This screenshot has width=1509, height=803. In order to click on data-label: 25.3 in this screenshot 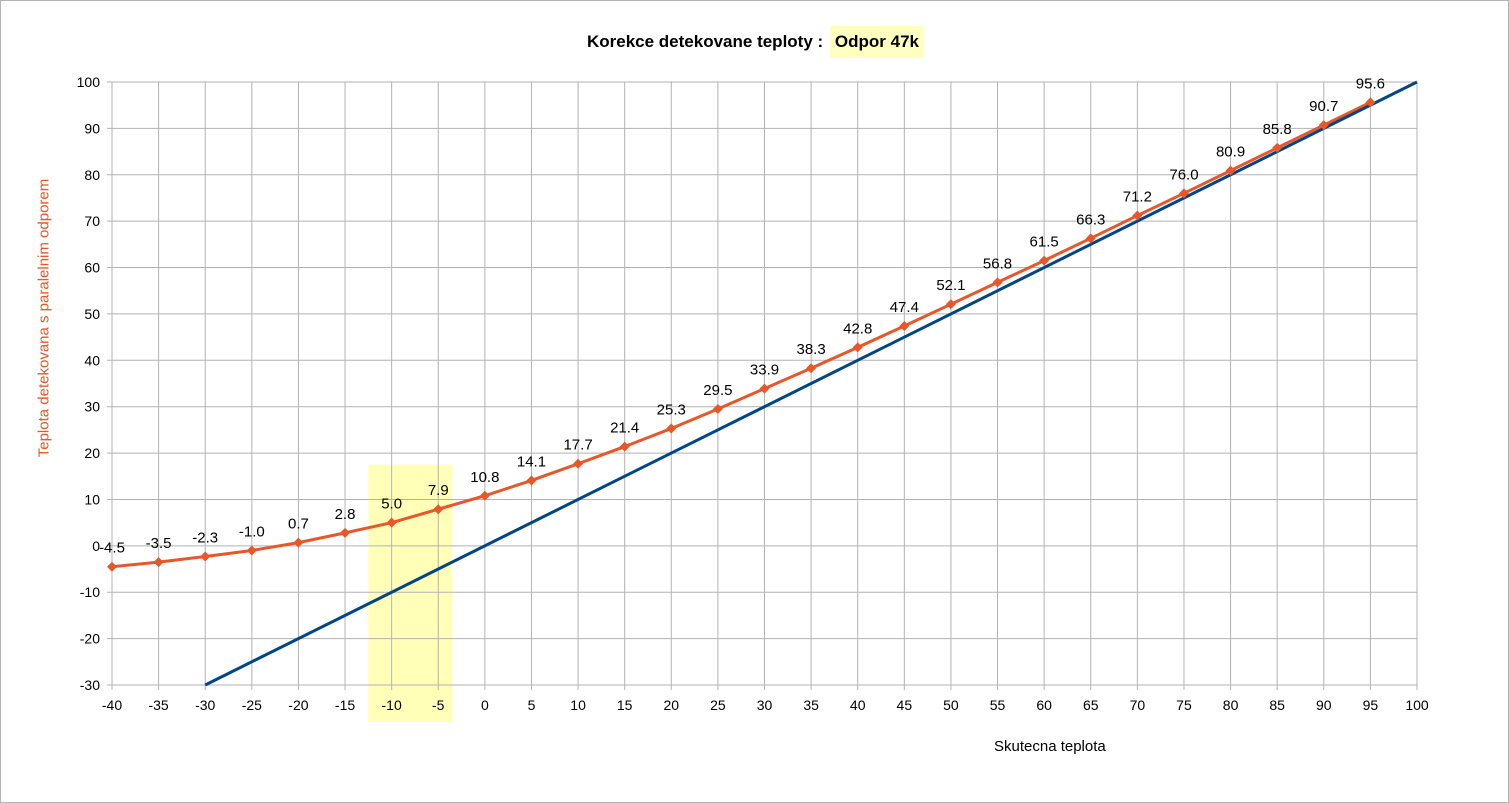, I will do `click(671, 409)`.